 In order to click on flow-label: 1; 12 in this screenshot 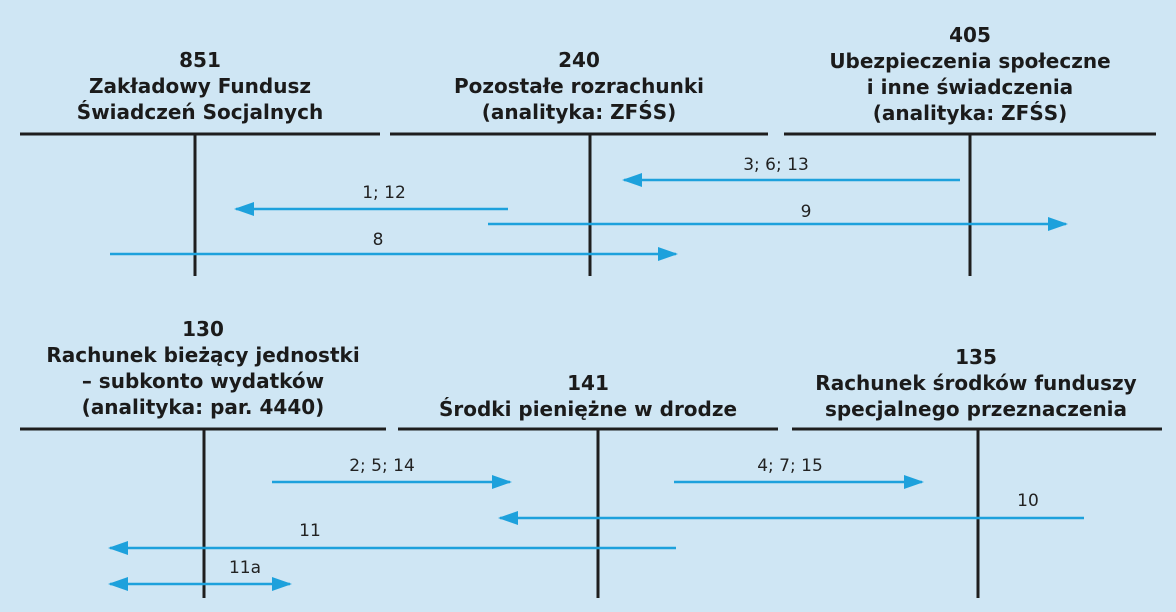, I will do `click(384, 193)`.